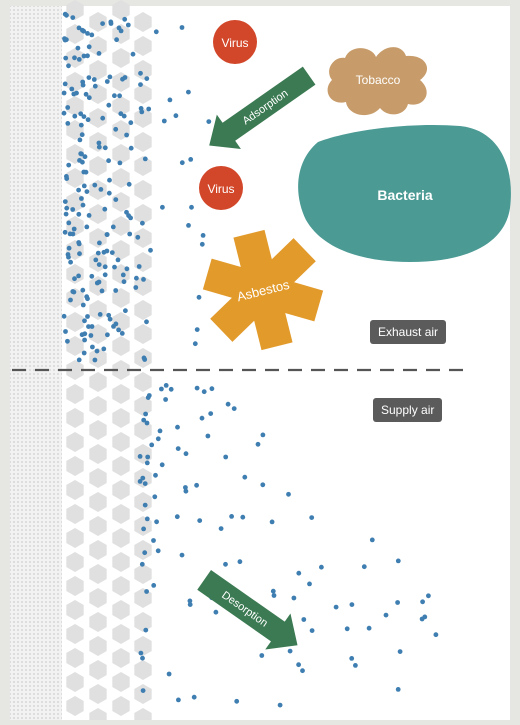  I want to click on virus-top-circle, so click(235, 42).